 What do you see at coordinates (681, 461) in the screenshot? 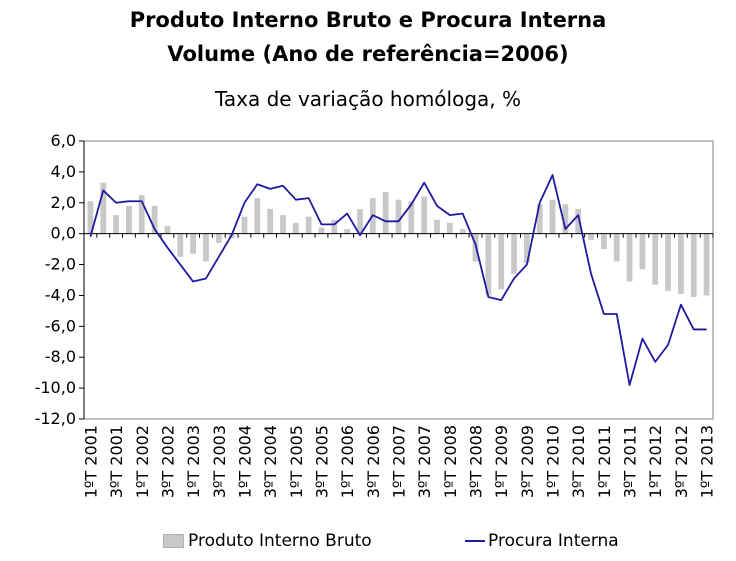
I see `x-tick-label: 3ºT 2012` at bounding box center [681, 461].